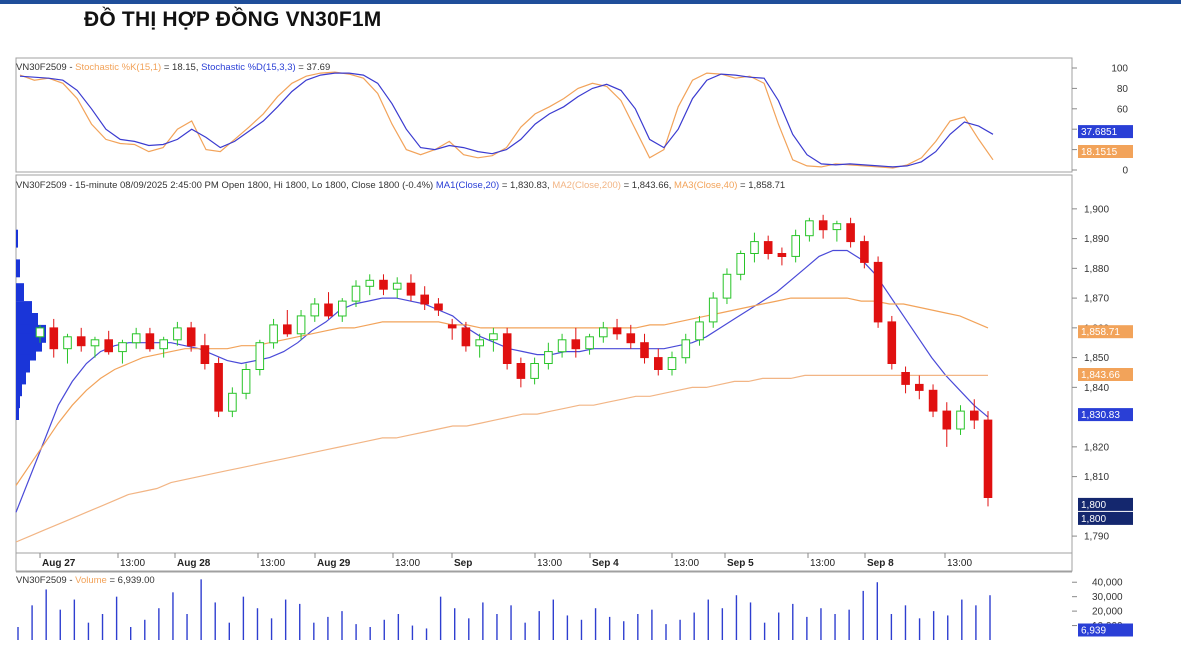 The height and width of the screenshot is (649, 1181). I want to click on price-tick-label: 1,890, so click(1096, 239).